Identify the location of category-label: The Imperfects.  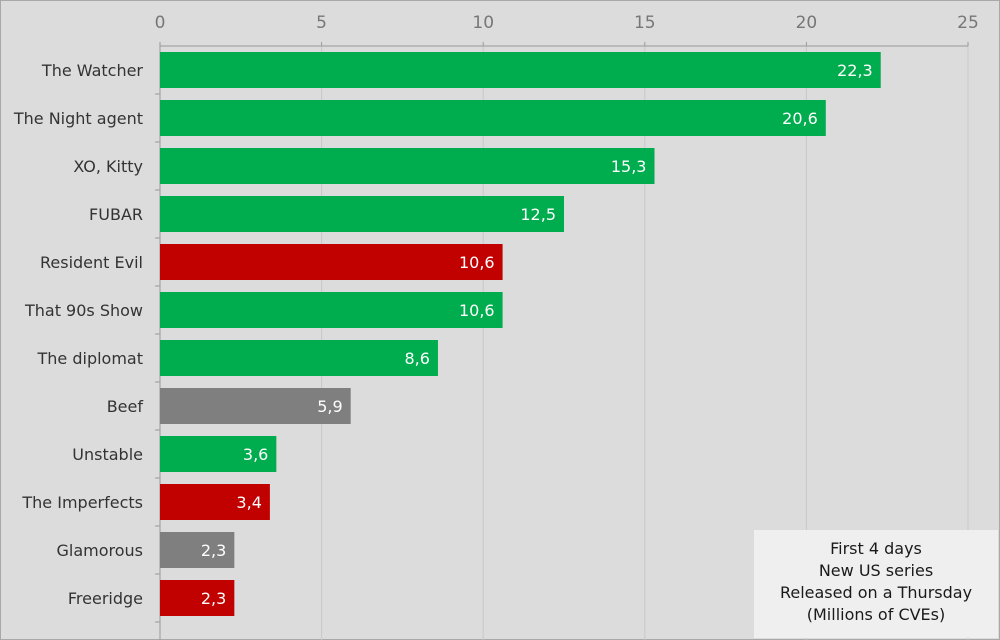
(82, 502).